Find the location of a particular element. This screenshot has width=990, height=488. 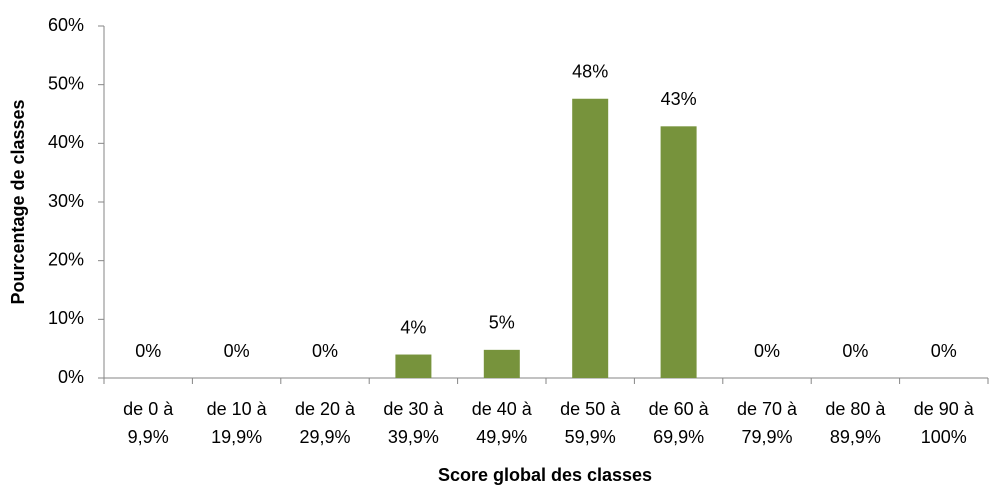

data-label: 5% is located at coordinates (502, 323).